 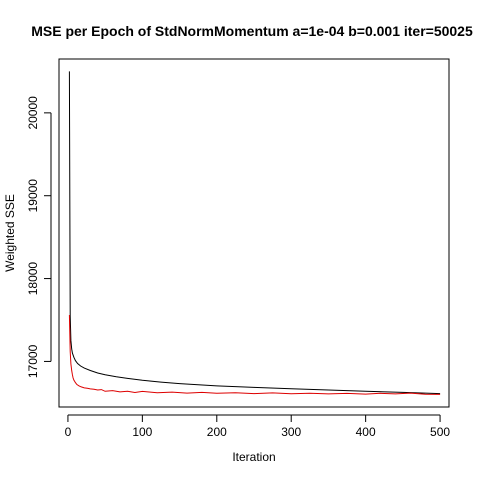 What do you see at coordinates (68, 432) in the screenshot?
I see `x-tick-label: 0` at bounding box center [68, 432].